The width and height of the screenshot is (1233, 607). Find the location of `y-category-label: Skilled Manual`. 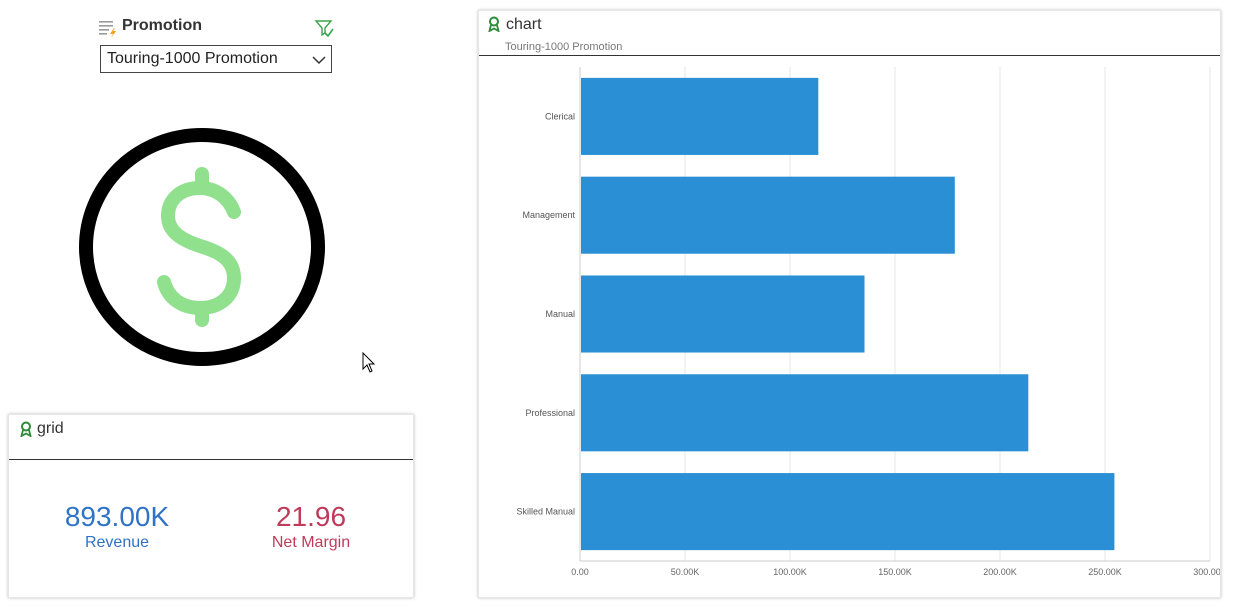

y-category-label: Skilled Manual is located at coordinates (545, 512).